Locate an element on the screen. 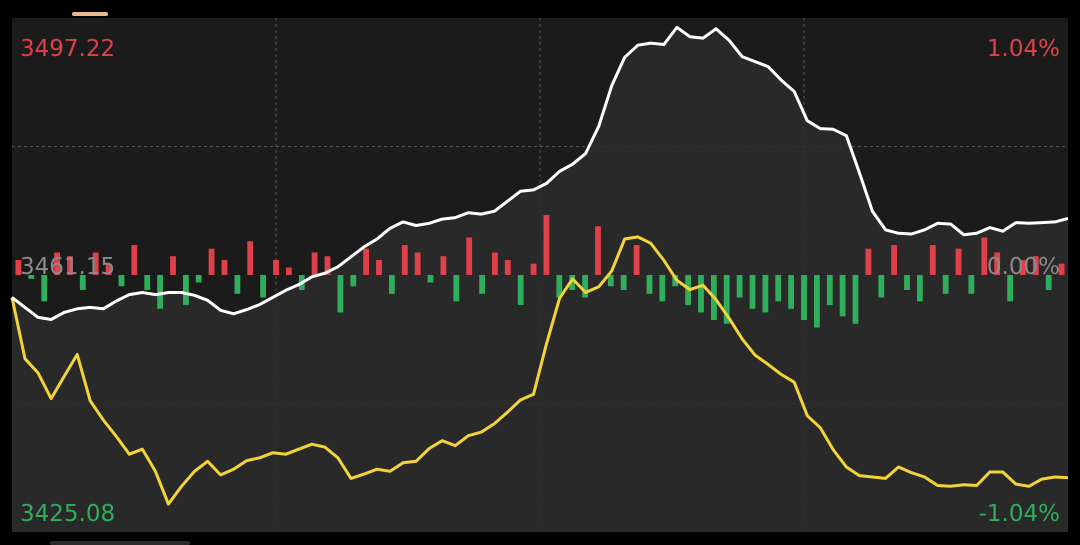 This screenshot has width=1080, height=545. max-pct-label: 1.04% is located at coordinates (1023, 49).